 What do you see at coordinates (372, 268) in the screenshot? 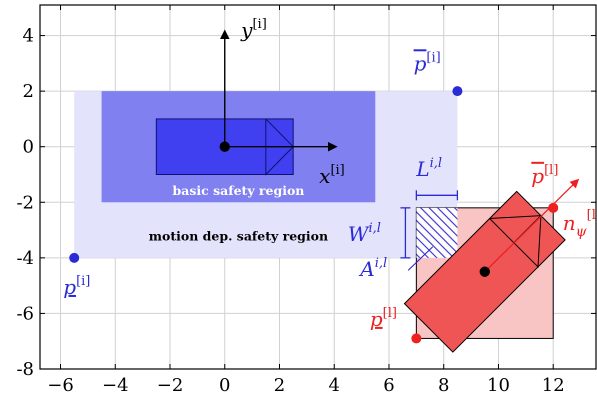
I see `area-label: Ai,l` at bounding box center [372, 268].